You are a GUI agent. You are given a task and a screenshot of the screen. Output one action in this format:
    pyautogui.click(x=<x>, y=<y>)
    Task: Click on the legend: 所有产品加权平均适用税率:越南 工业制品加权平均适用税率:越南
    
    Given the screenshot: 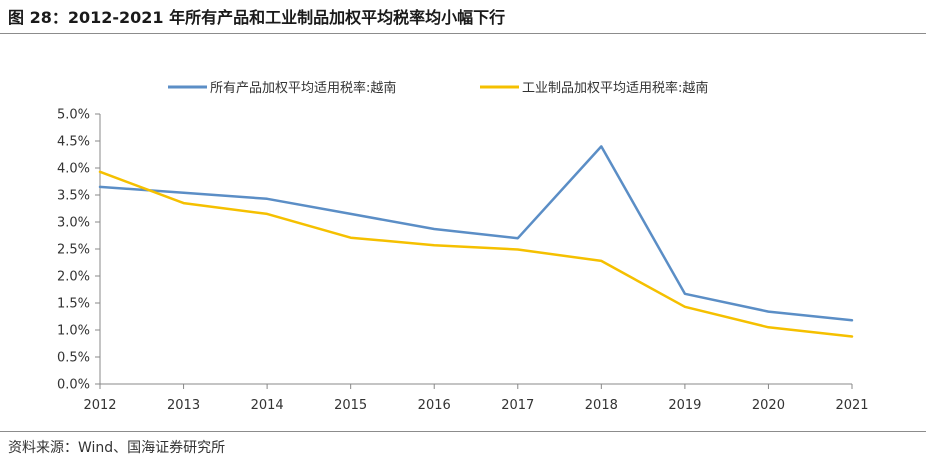 What is the action you would take?
    pyautogui.click(x=438, y=88)
    